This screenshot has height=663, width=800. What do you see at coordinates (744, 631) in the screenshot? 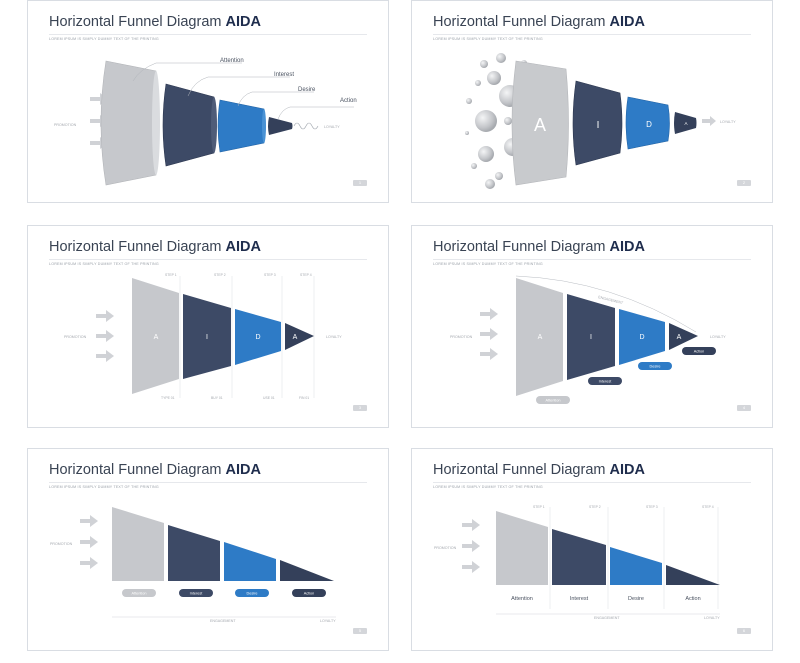
I see `page-number: 6` at bounding box center [744, 631].